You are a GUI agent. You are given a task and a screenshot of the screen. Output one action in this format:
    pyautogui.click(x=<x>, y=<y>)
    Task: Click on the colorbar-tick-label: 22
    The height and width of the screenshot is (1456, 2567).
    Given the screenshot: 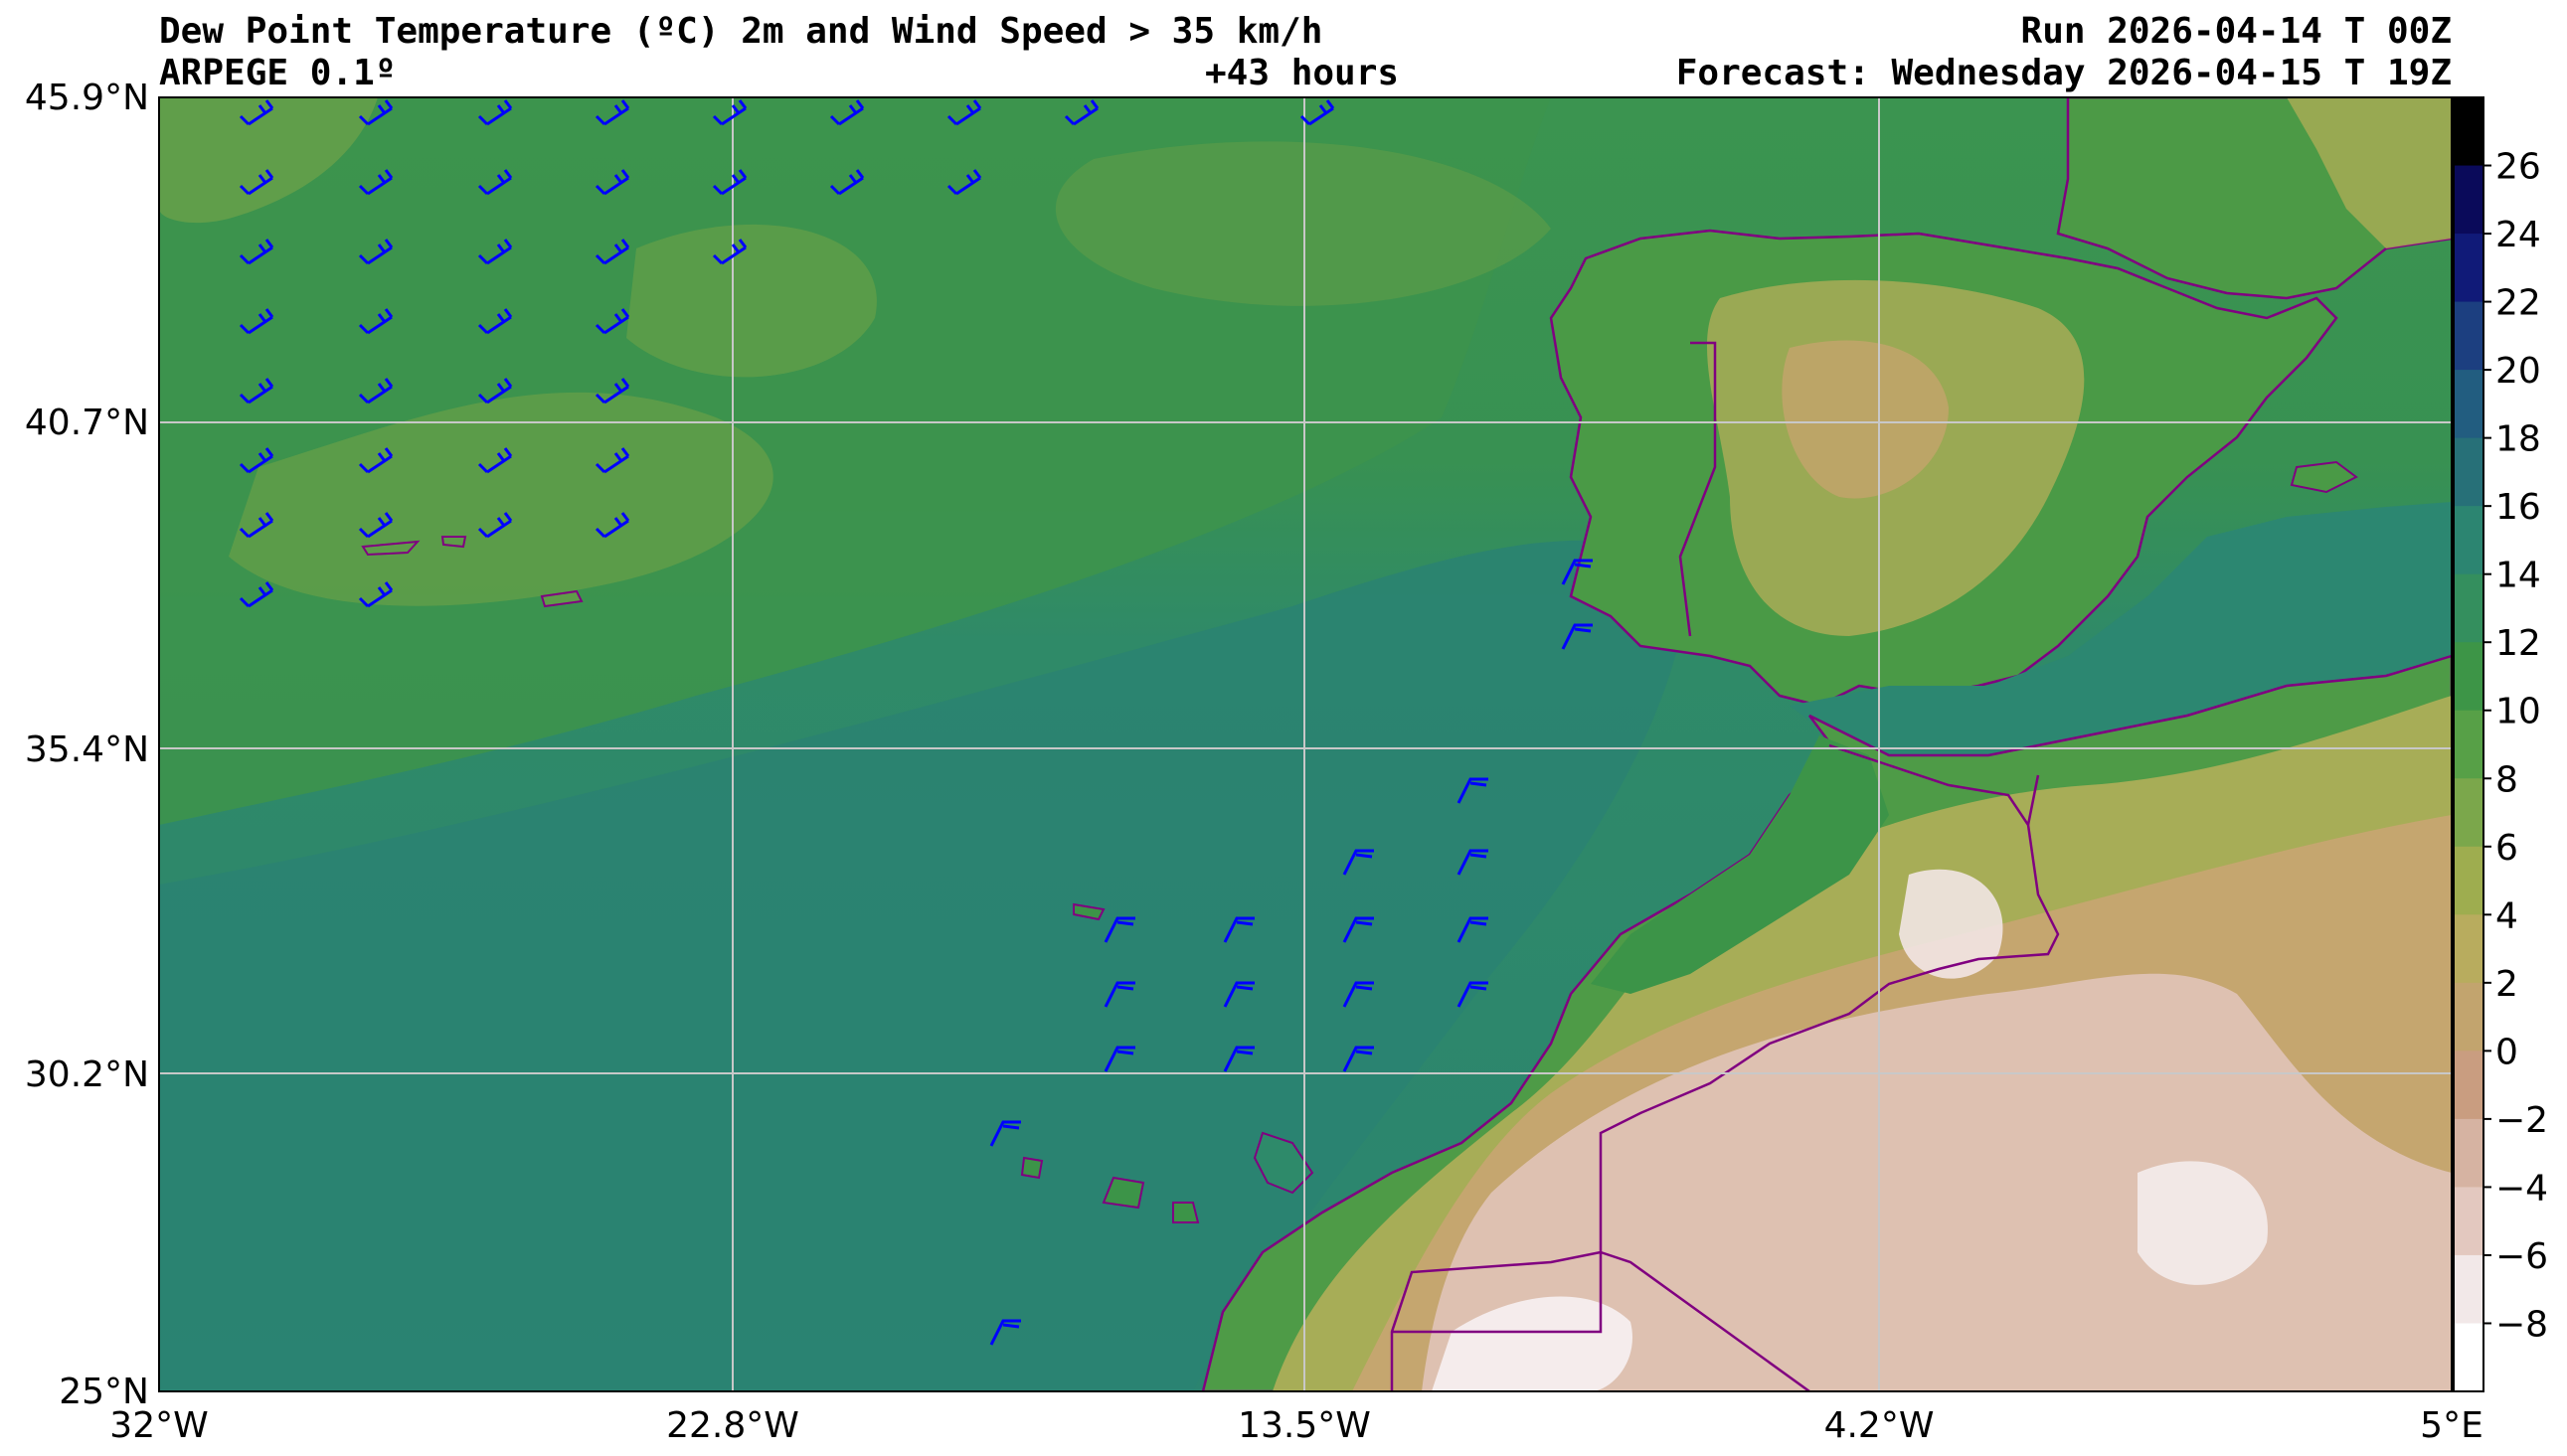 What is the action you would take?
    pyautogui.click(x=2518, y=303)
    